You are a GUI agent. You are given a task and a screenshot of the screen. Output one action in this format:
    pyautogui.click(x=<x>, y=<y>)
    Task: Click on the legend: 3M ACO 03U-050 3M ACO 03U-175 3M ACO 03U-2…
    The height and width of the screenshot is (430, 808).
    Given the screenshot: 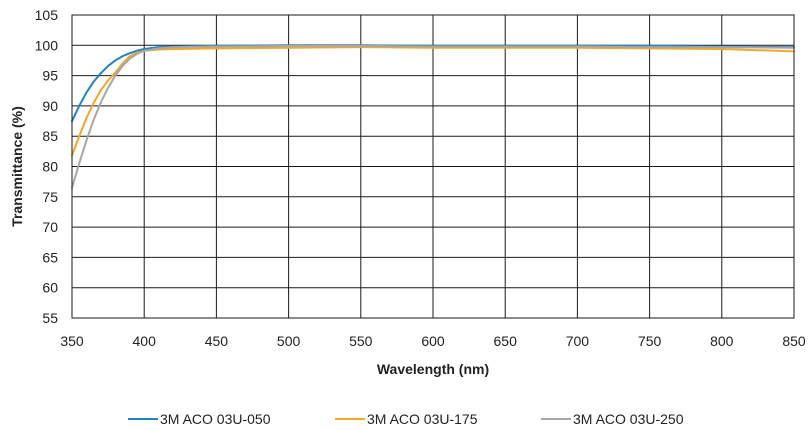 What is the action you would take?
    pyautogui.click(x=406, y=419)
    